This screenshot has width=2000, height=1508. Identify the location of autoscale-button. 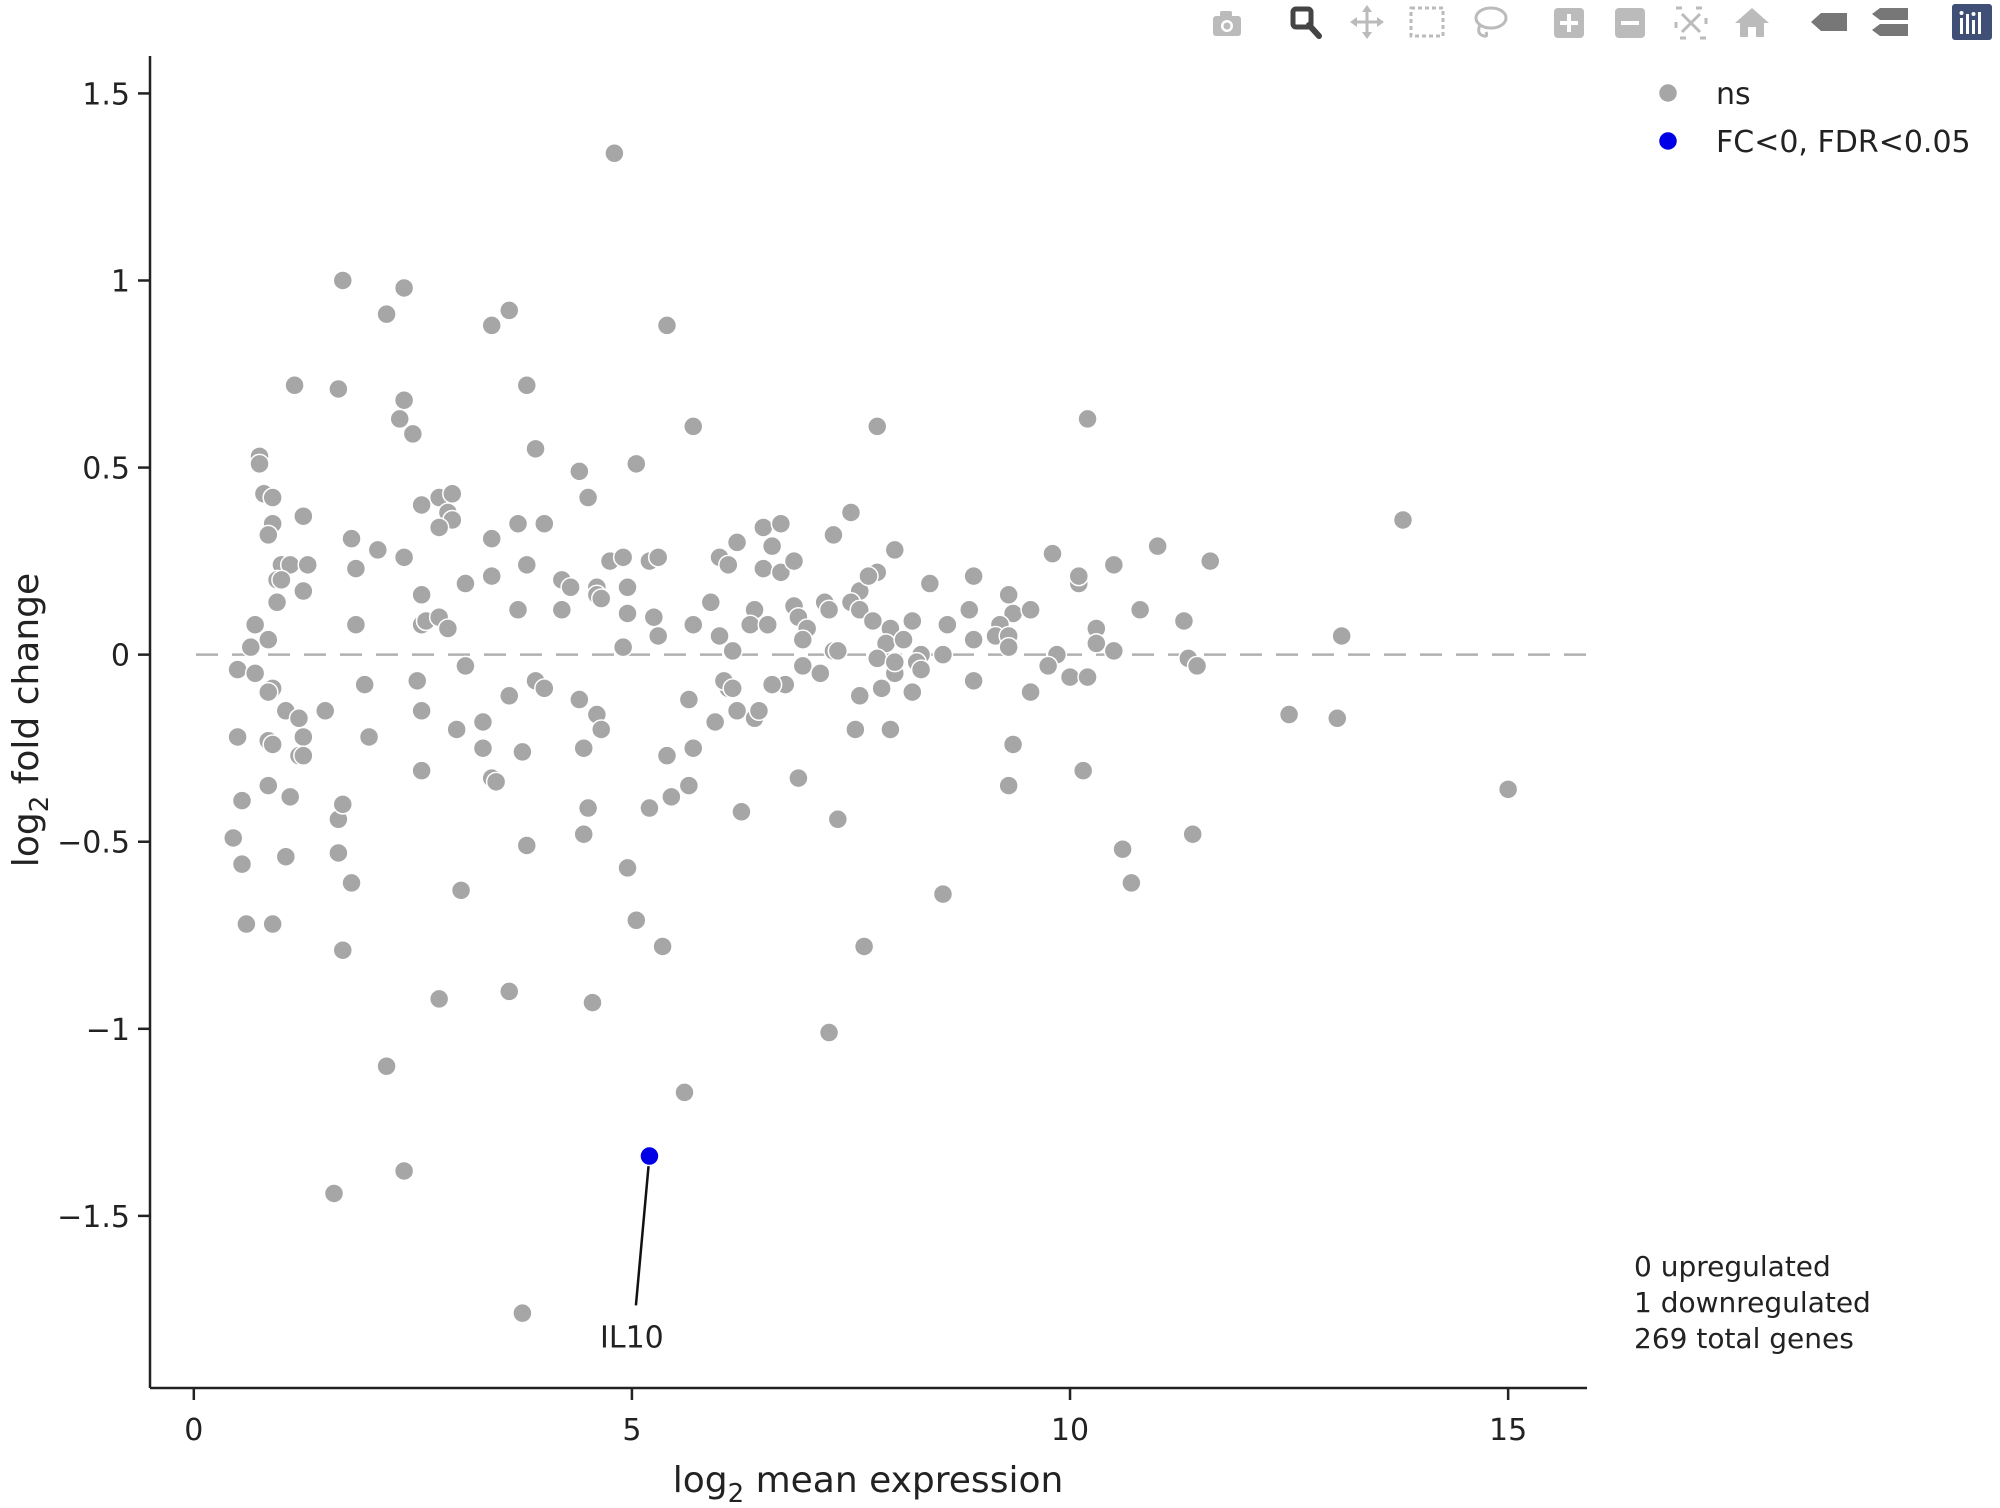
(1691, 22).